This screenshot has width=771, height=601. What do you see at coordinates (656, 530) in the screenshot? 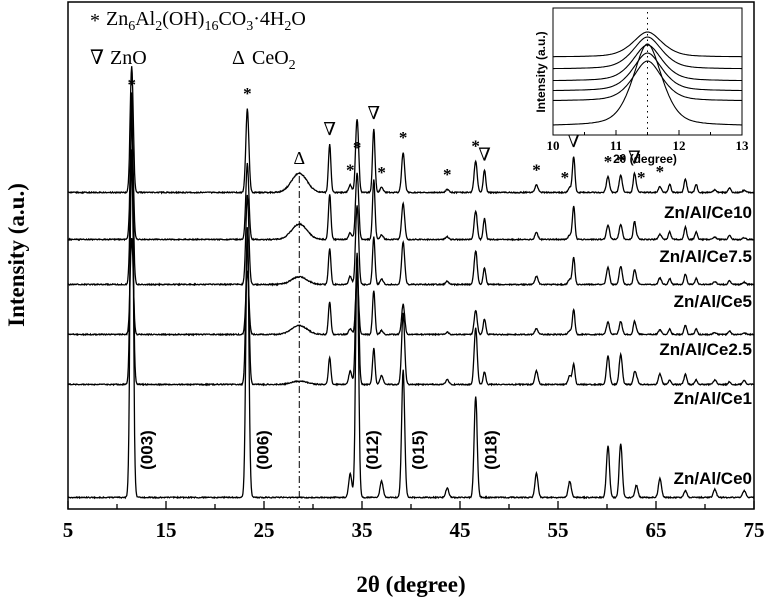
I see `x-tick-label: 65` at bounding box center [656, 530].